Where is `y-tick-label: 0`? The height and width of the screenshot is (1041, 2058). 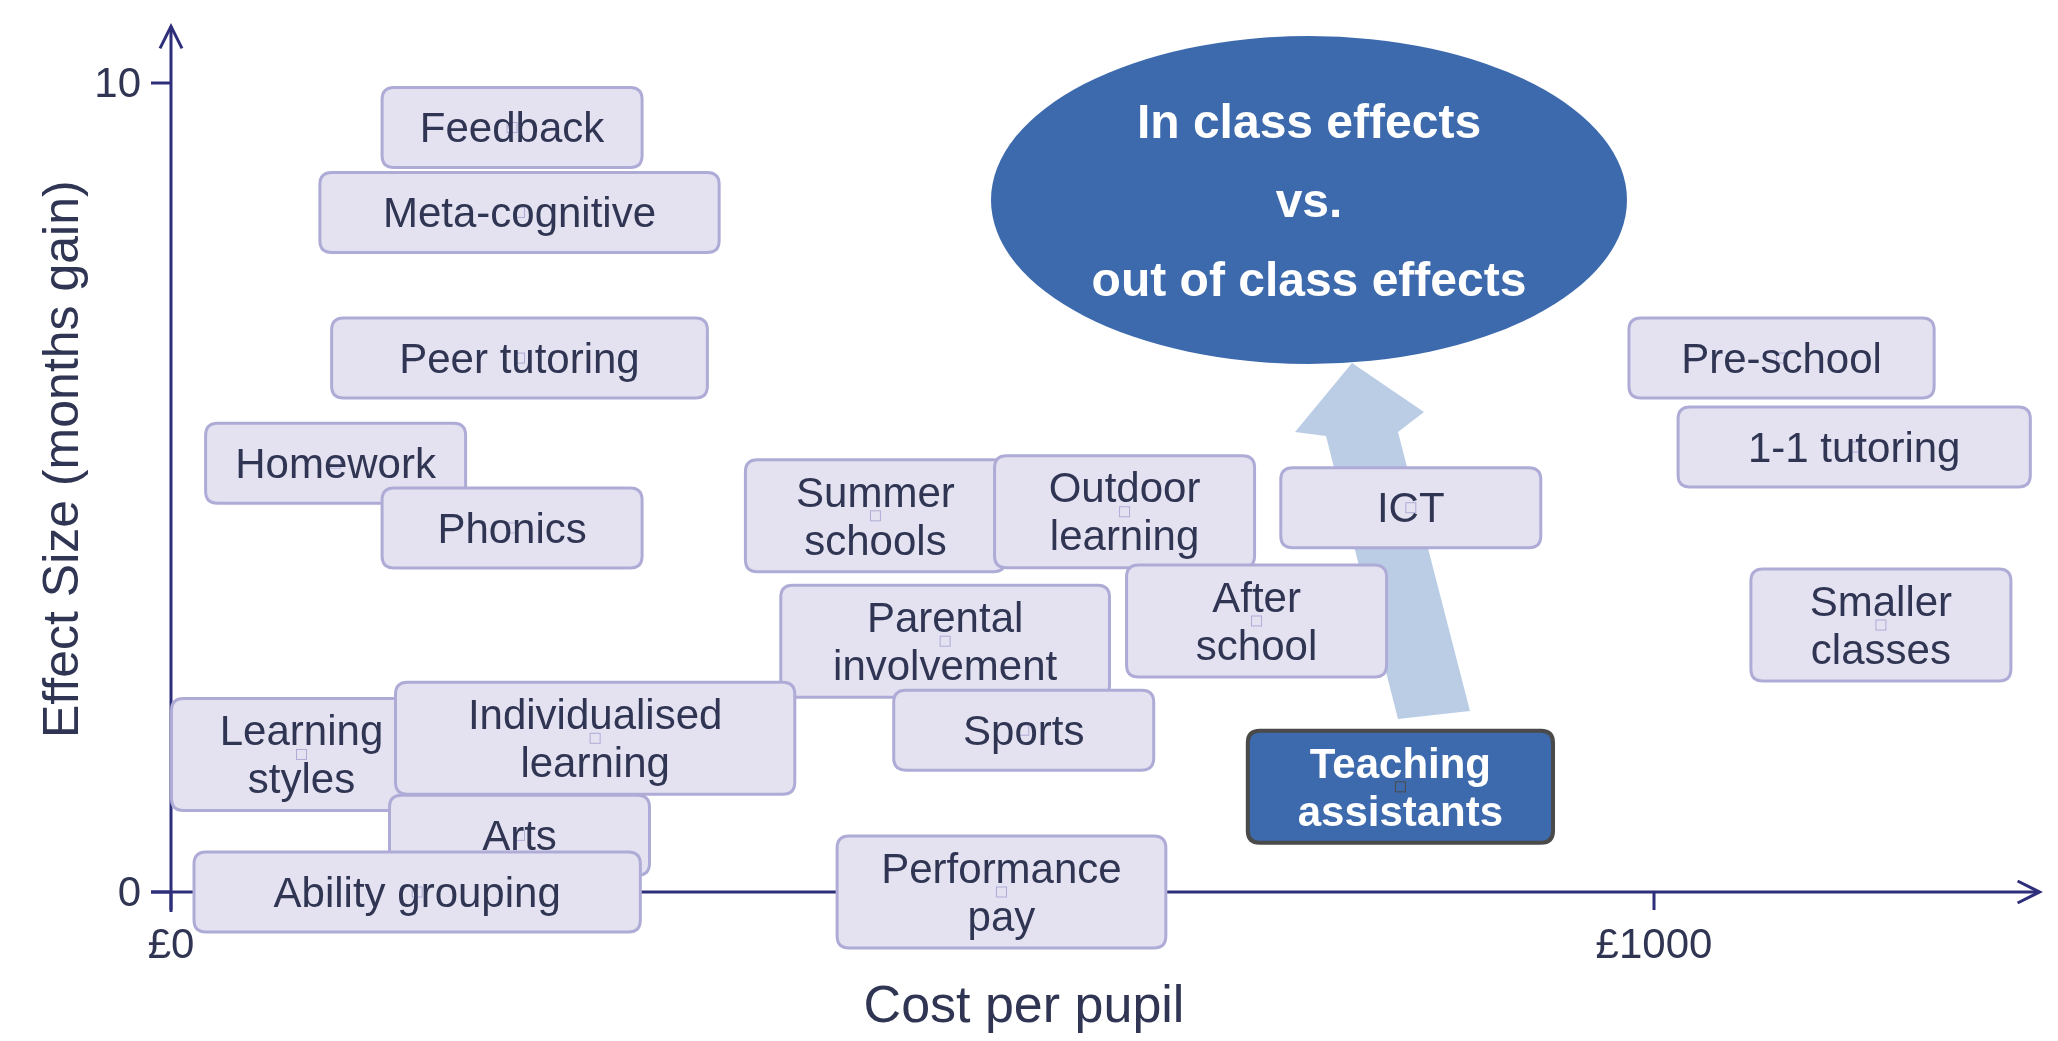
y-tick-label: 0 is located at coordinates (129, 891).